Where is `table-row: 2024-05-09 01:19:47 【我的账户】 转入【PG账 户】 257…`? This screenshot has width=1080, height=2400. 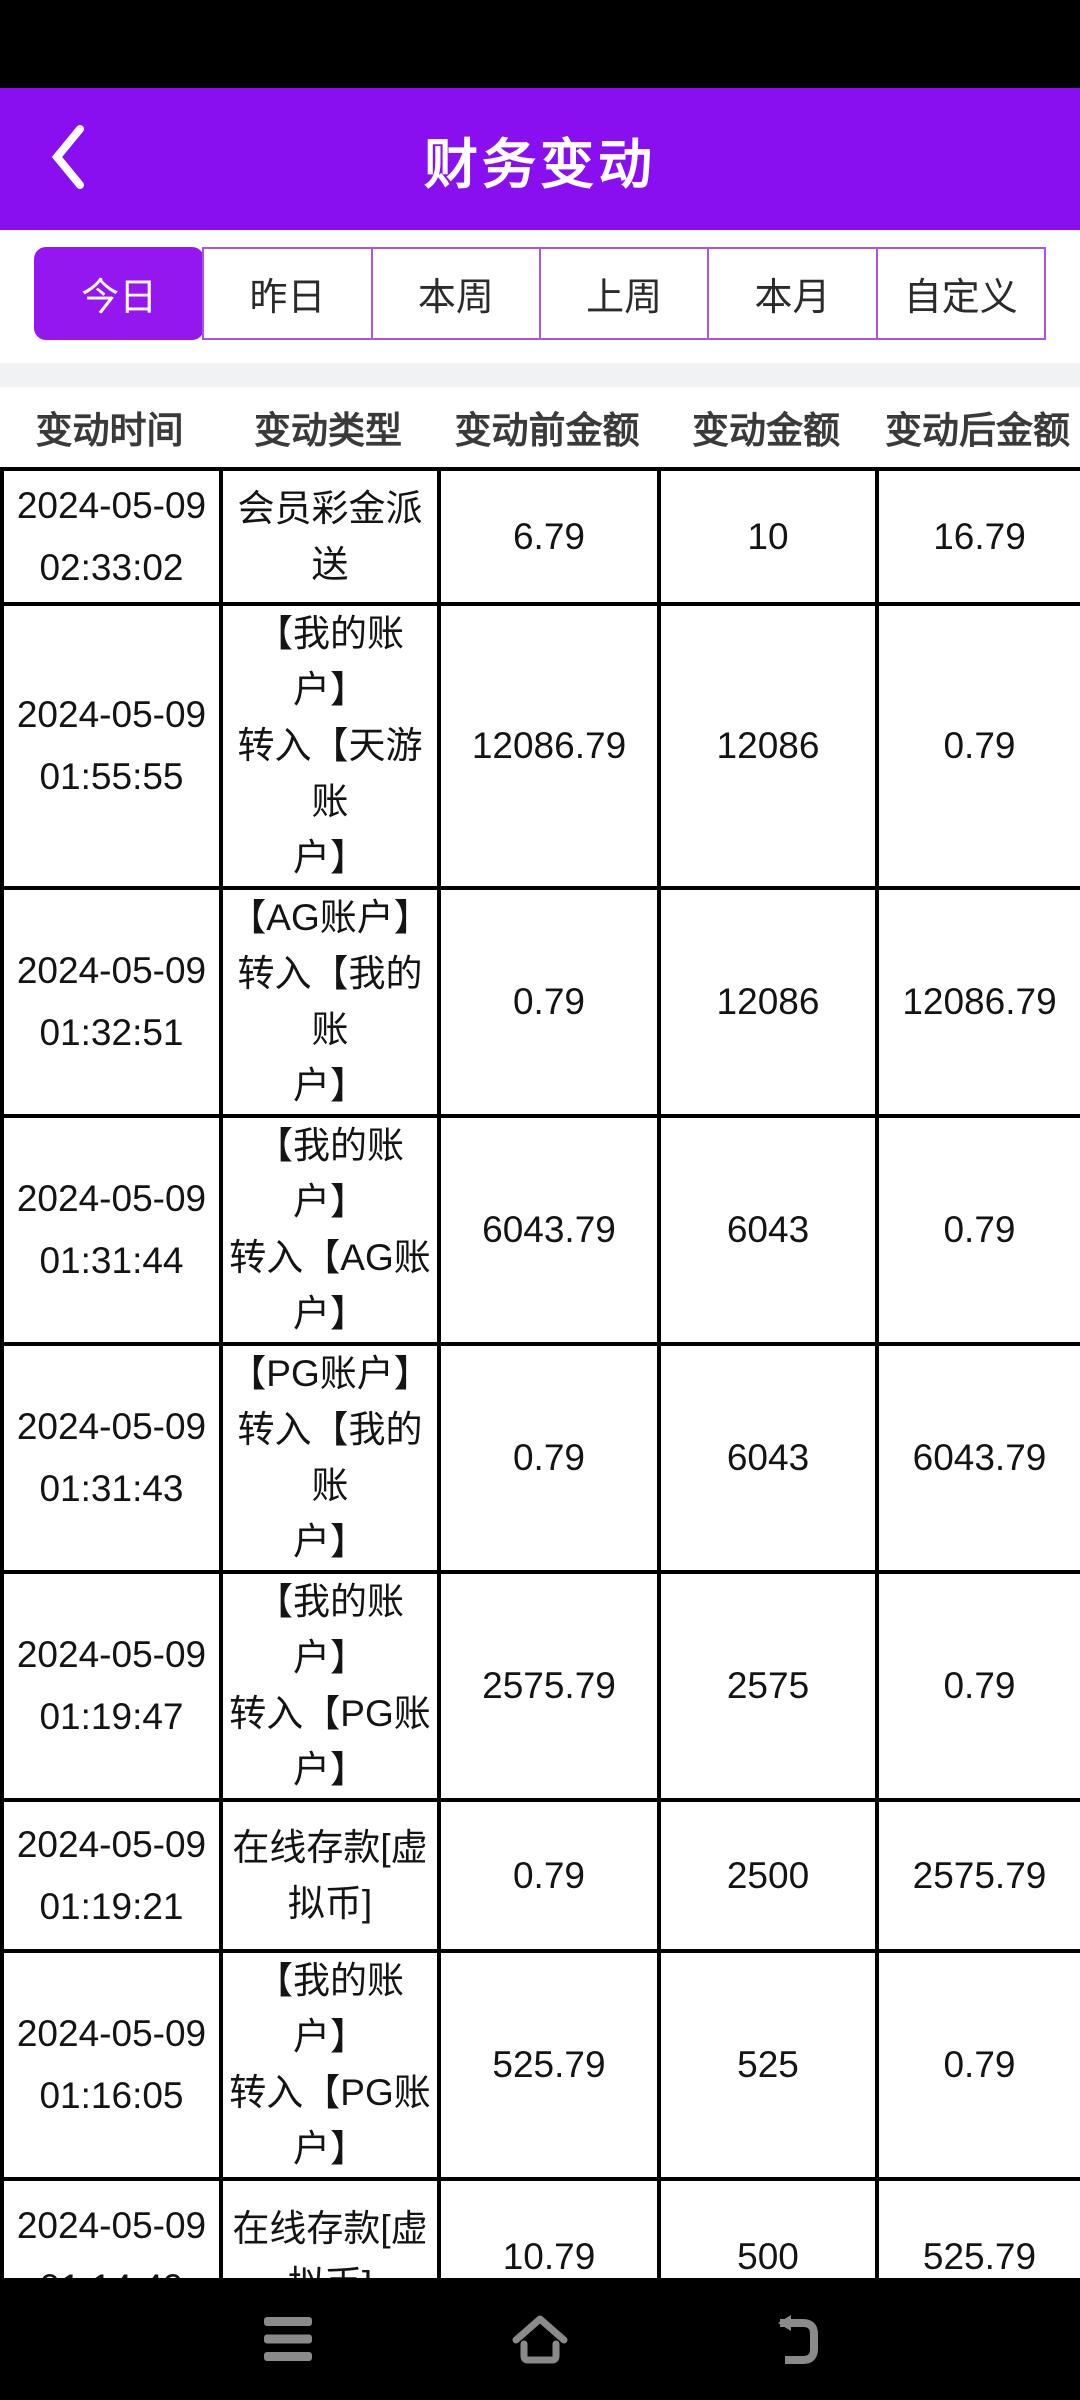 table-row: 2024-05-09 01:19:47 【我的账户】 转入【PG账 户】 257… is located at coordinates (540, 1686).